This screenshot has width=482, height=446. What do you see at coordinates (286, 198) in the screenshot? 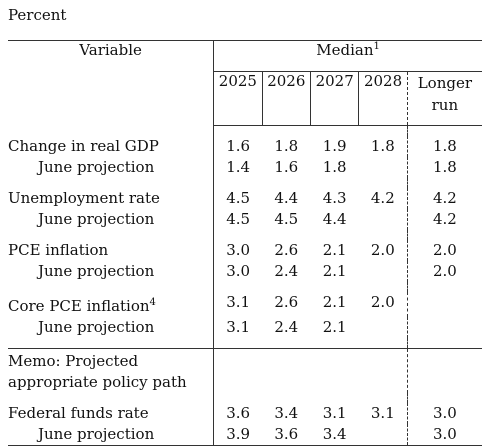
I see `cell-2026: 4.4` at bounding box center [286, 198].